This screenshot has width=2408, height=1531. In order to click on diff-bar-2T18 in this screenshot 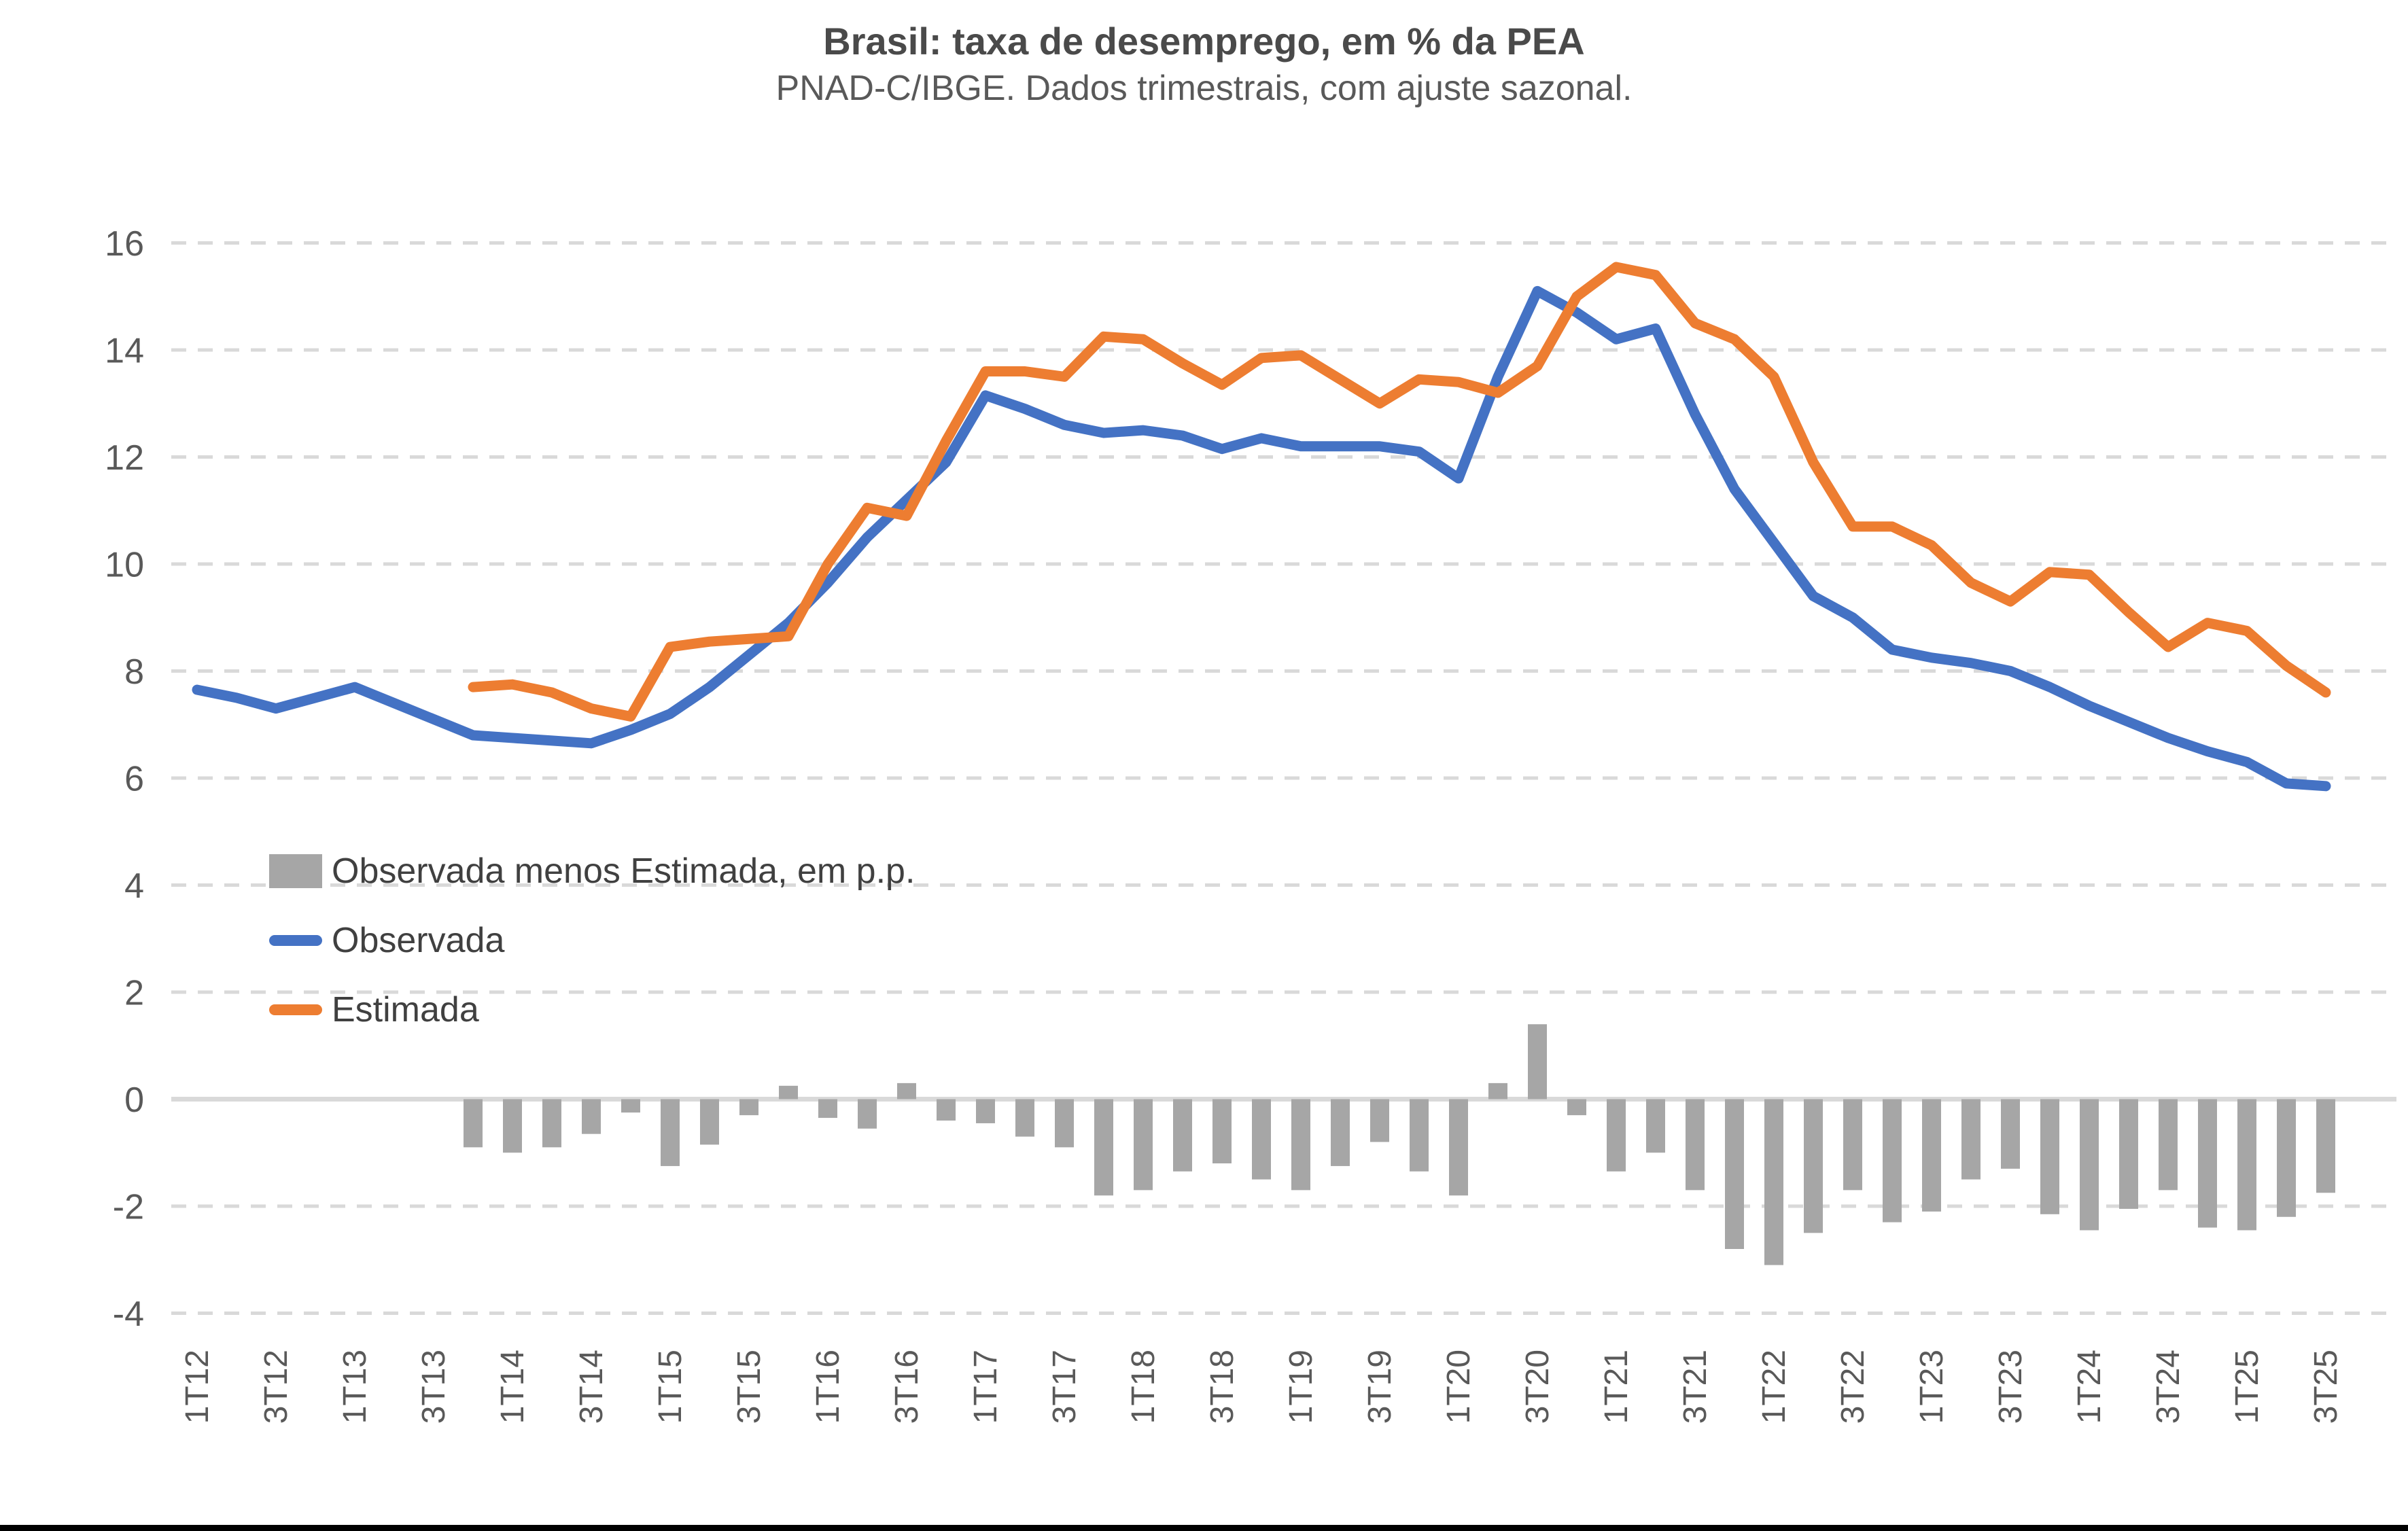, I will do `click(1182, 1135)`.